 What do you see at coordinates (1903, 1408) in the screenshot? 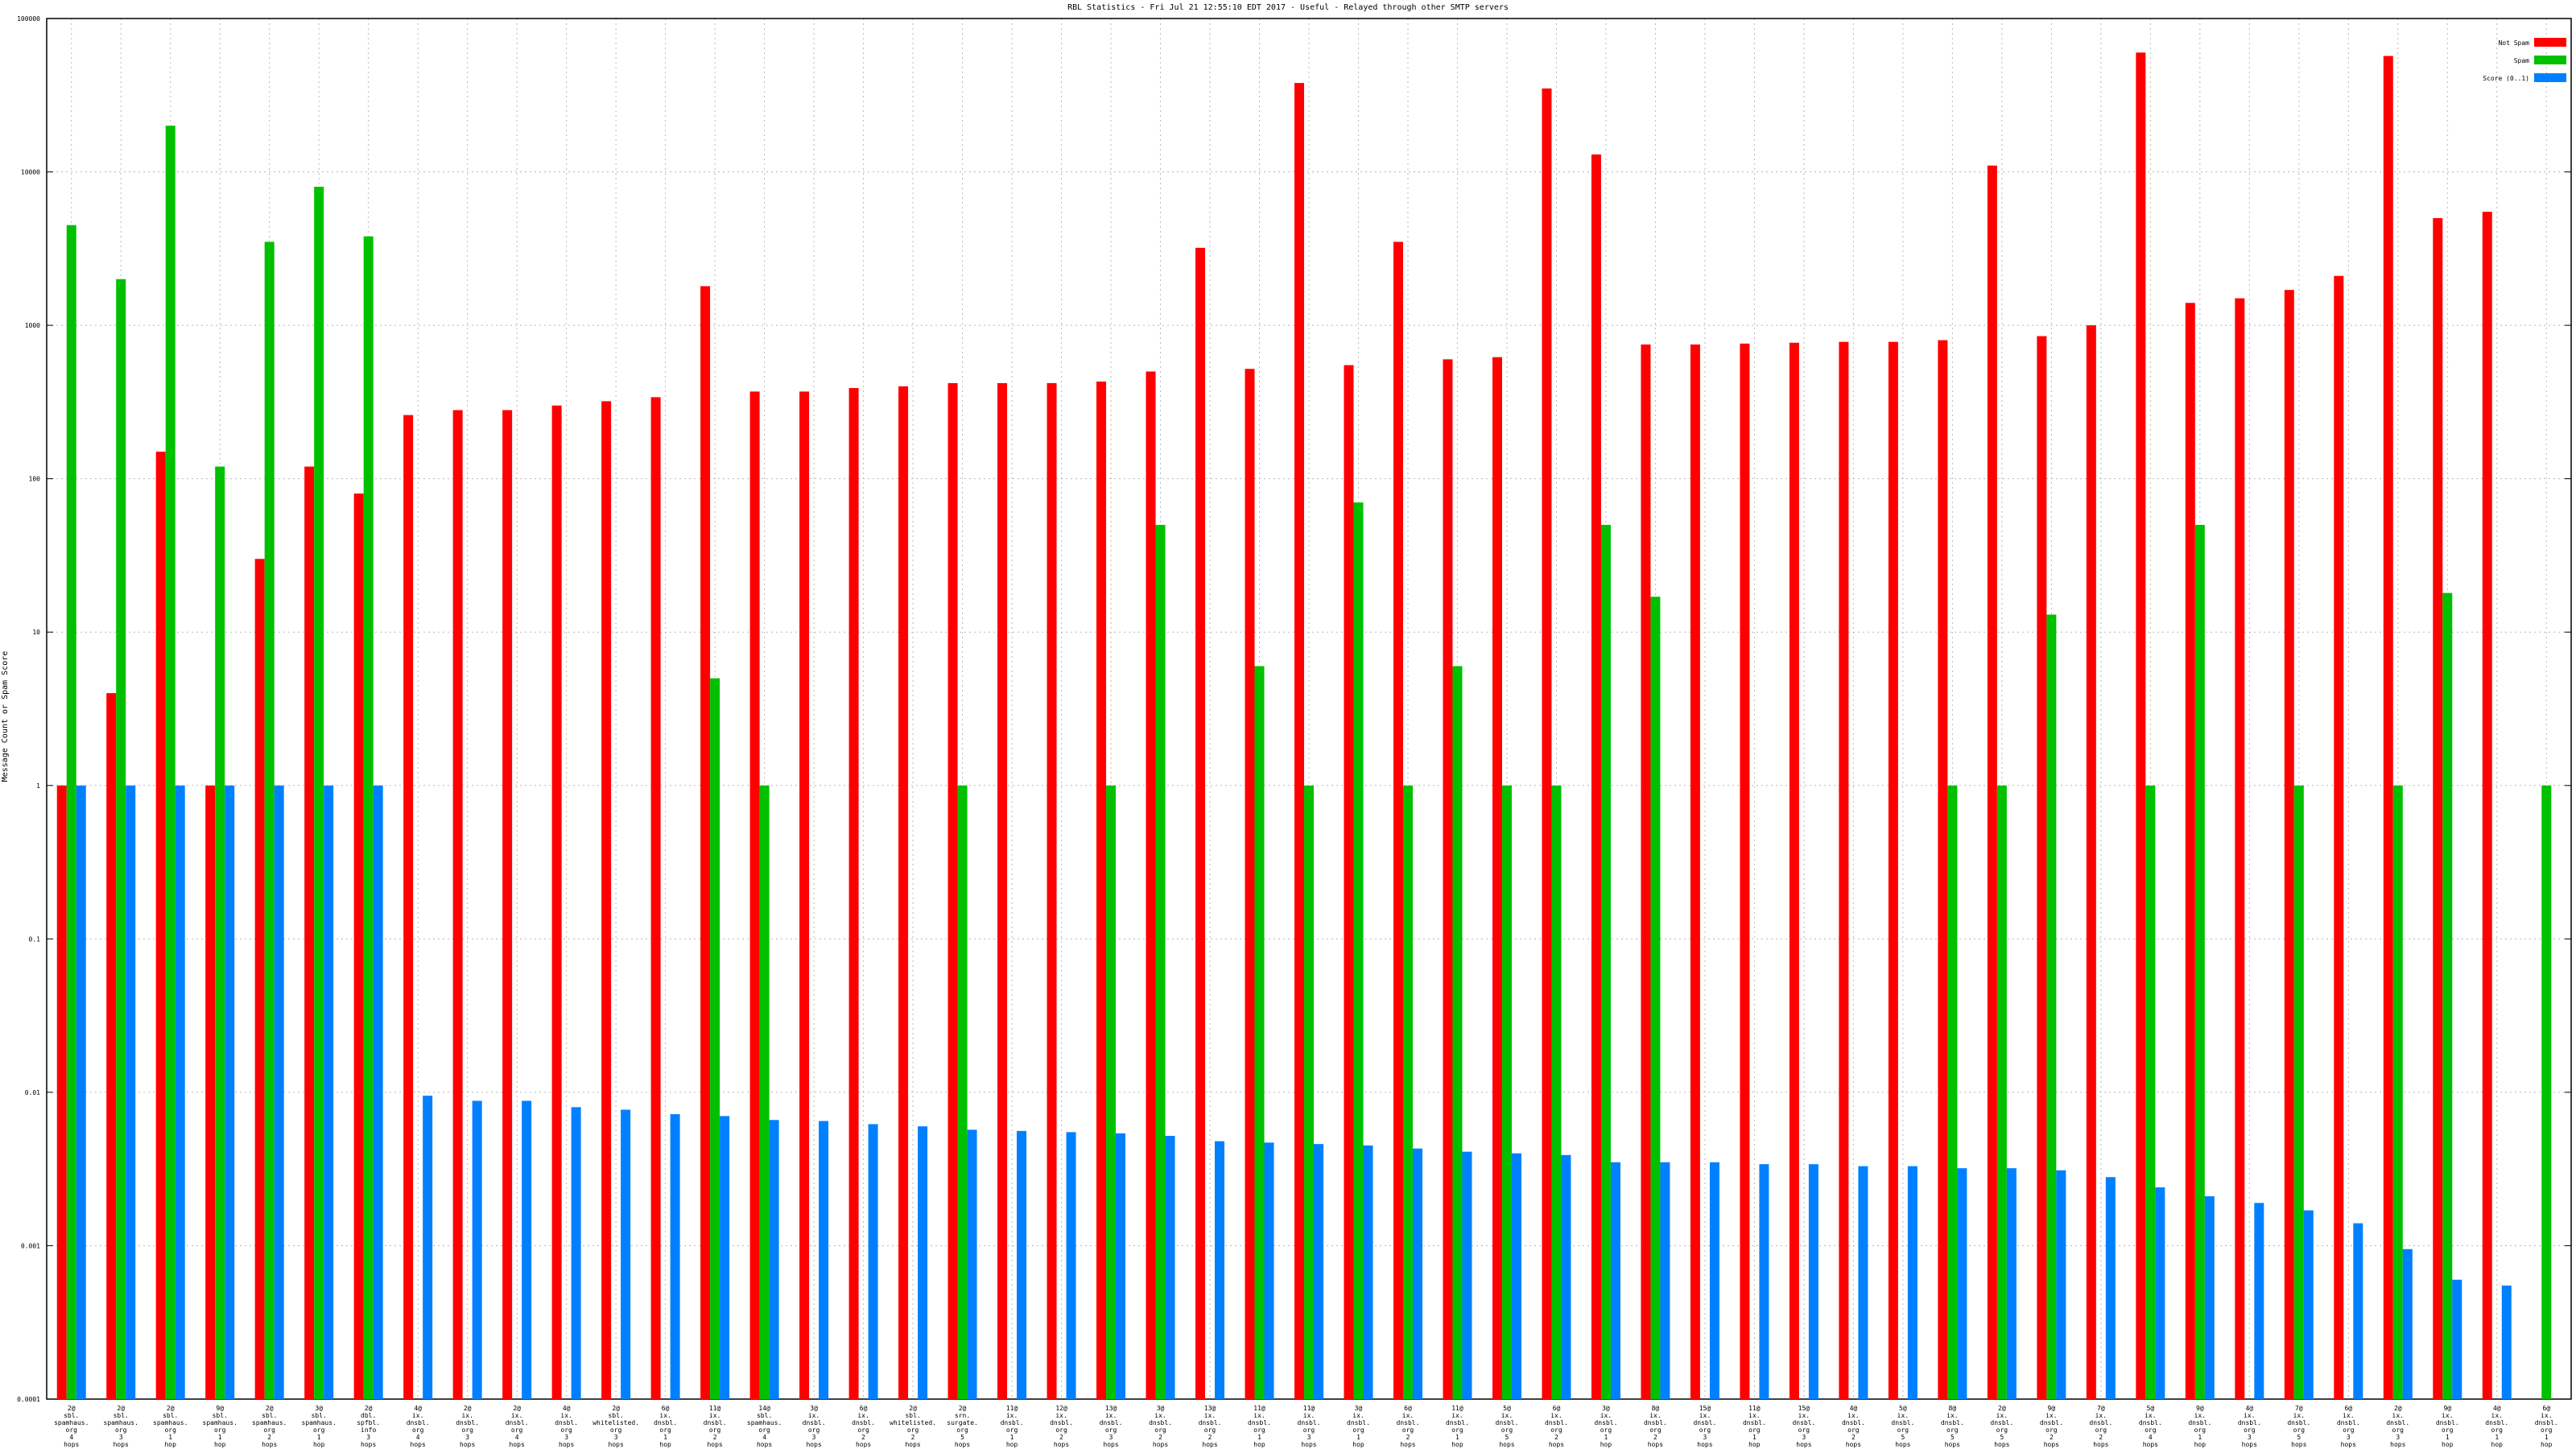
I see `x-tick-label-line: 5@` at bounding box center [1903, 1408].